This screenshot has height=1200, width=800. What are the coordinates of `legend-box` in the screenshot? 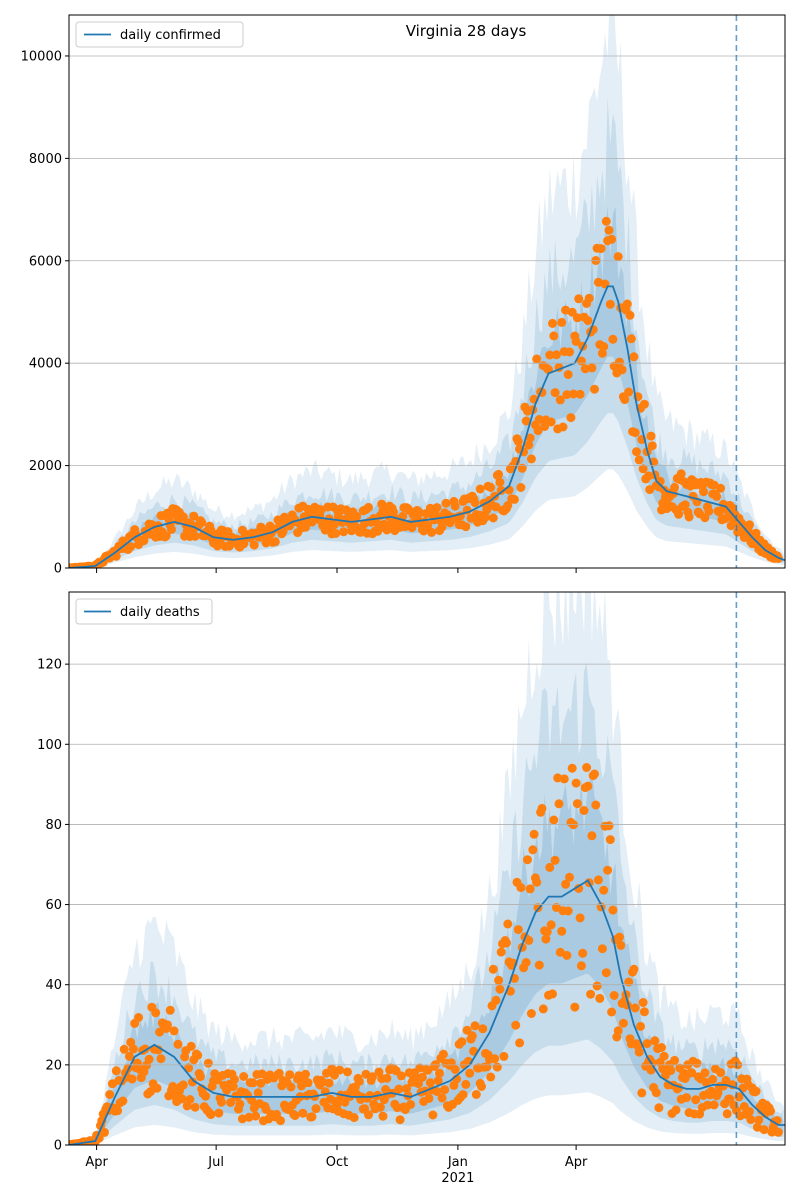 It's located at (159, 34).